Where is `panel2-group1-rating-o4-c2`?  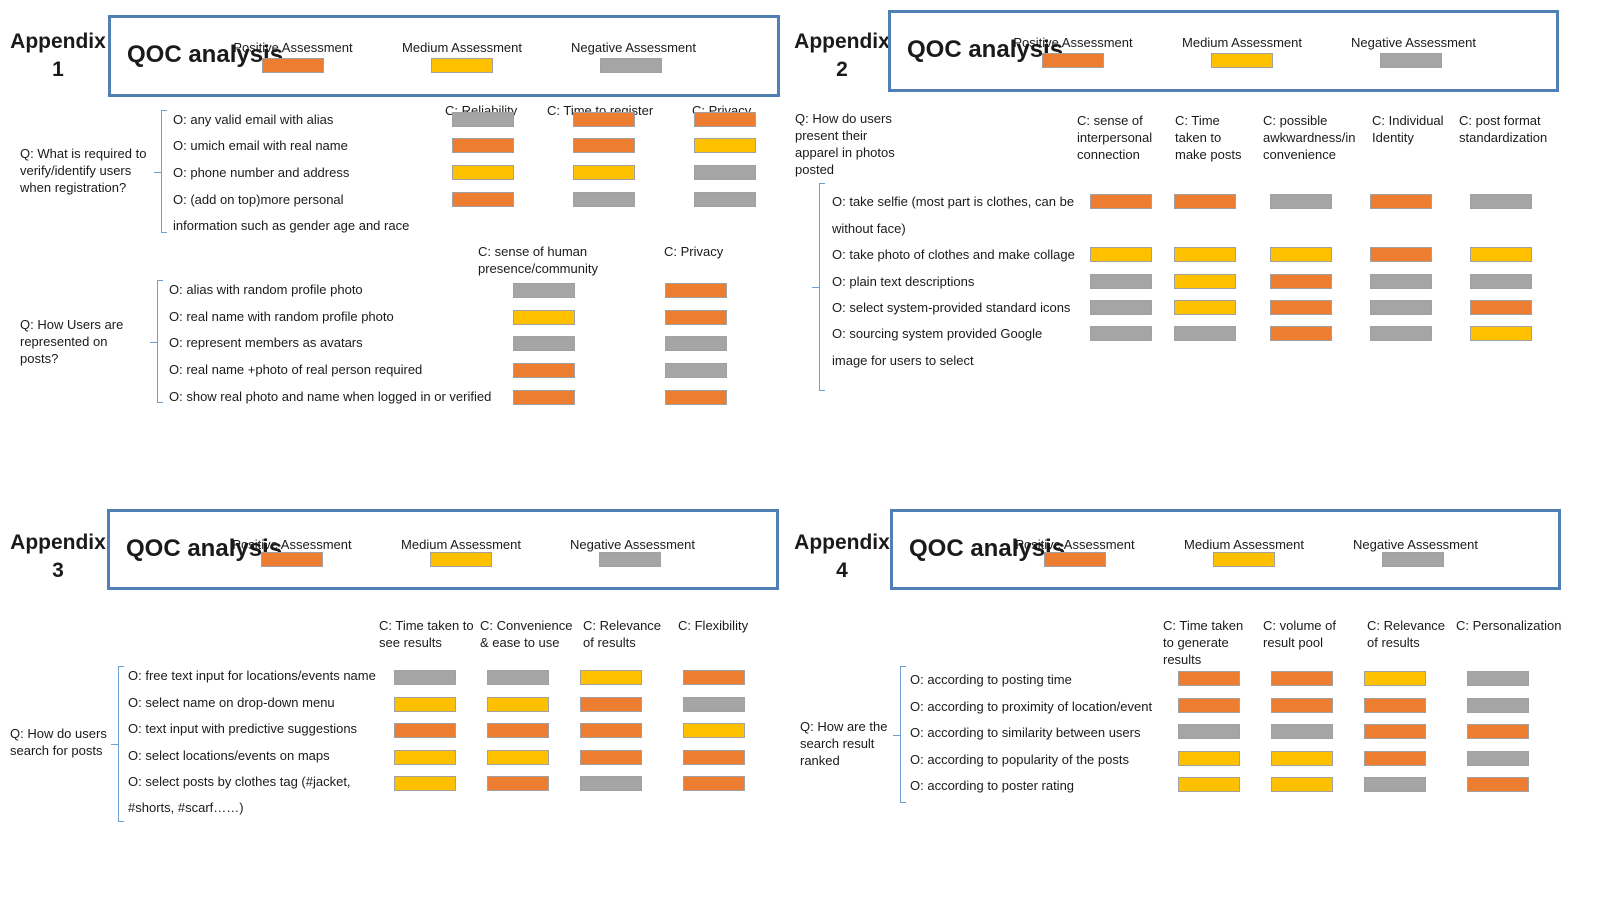 panel2-group1-rating-o4-c2 is located at coordinates (1205, 307).